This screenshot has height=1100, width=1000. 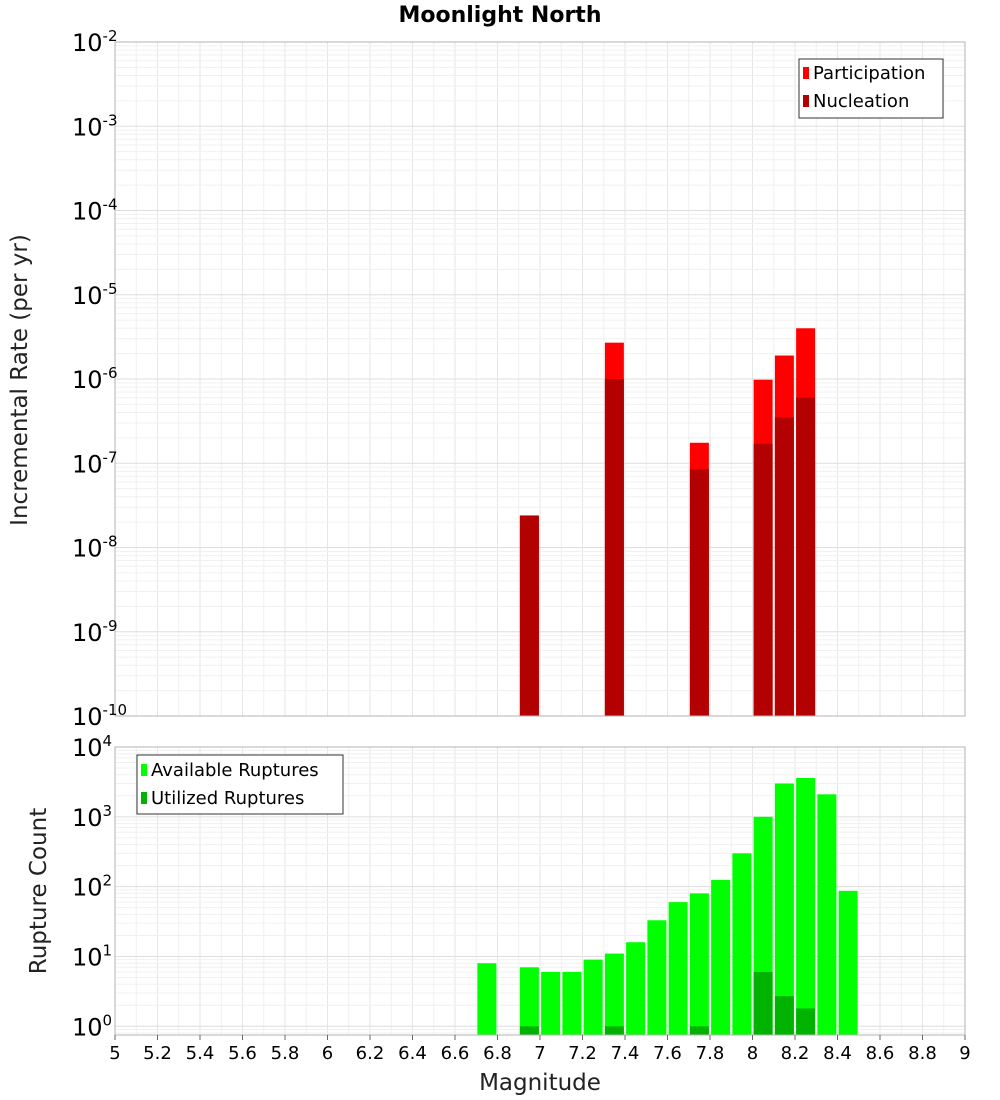 I want to click on legend-utilized-label: Utilized Ruptures, so click(x=227, y=798).